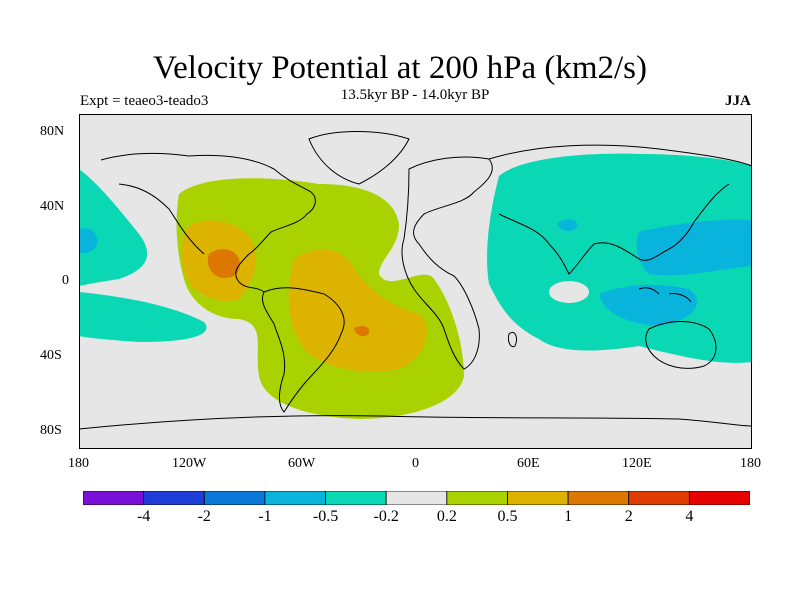 Image resolution: width=800 pixels, height=600 pixels. I want to click on lat-tick-40s: 40S, so click(51, 355).